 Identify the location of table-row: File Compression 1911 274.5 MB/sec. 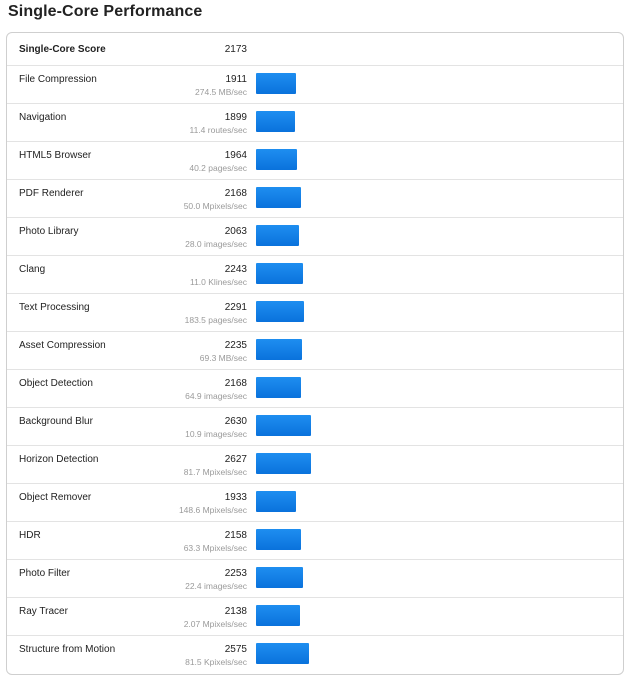
(315, 85).